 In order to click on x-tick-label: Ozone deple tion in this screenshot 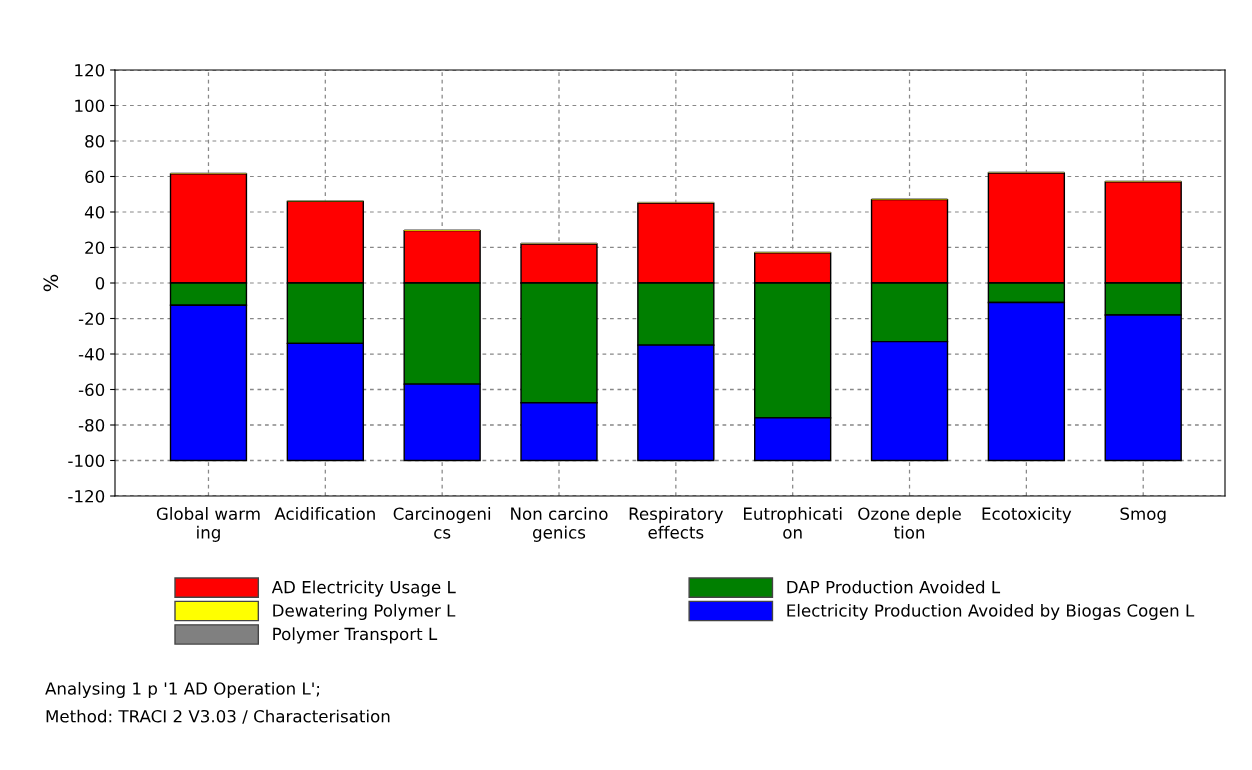, I will do `click(909, 523)`.